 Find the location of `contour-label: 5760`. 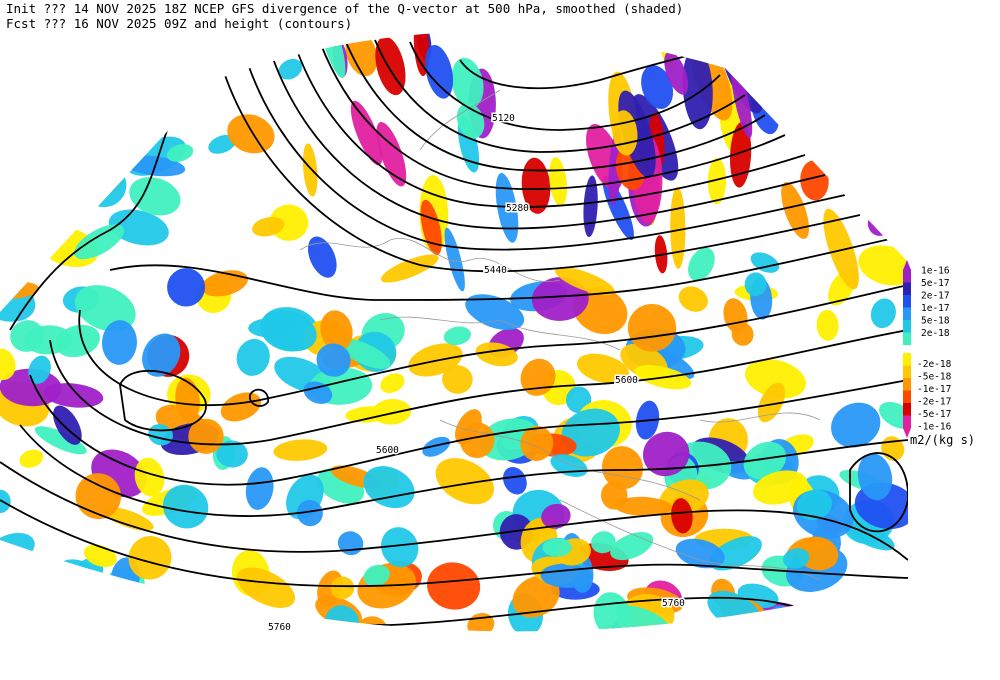

contour-label: 5760 is located at coordinates (279, 627).